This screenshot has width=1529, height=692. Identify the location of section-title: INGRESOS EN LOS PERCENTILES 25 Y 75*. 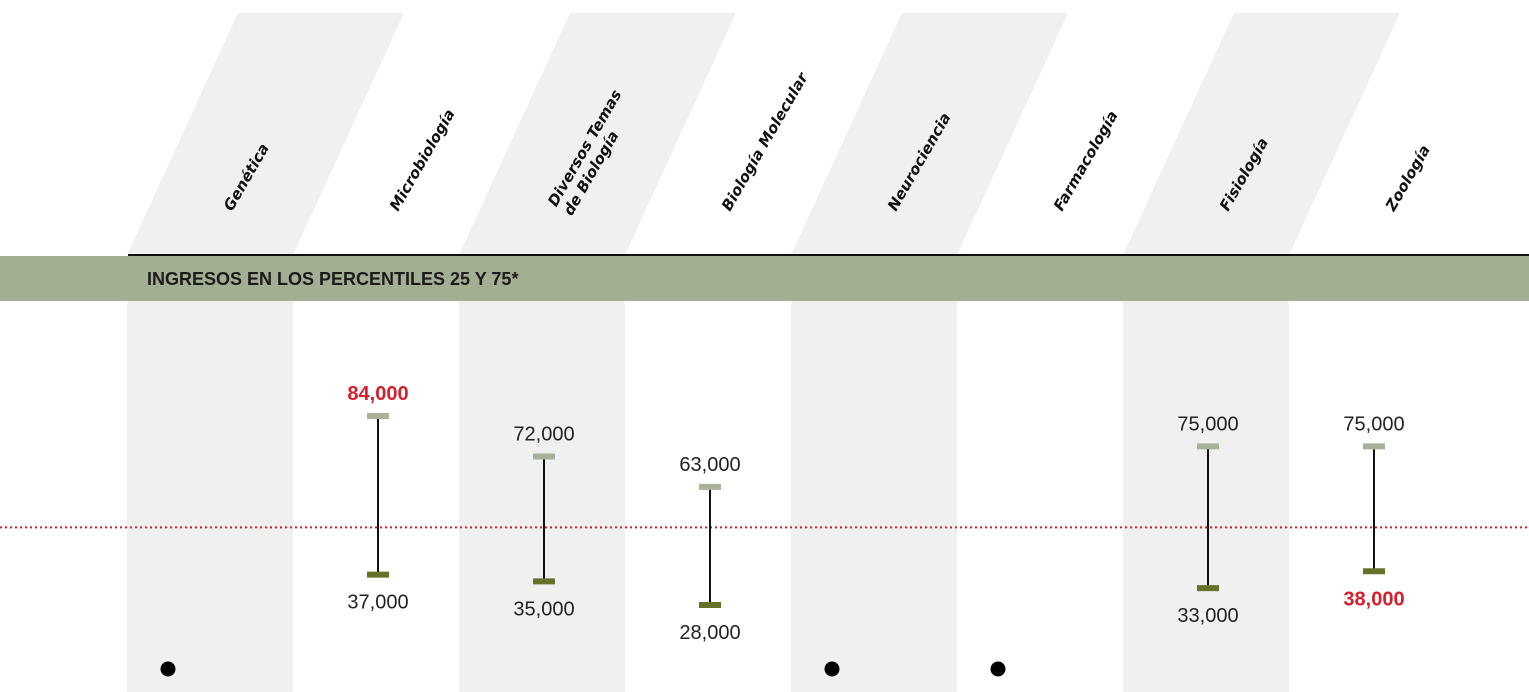
(332, 279).